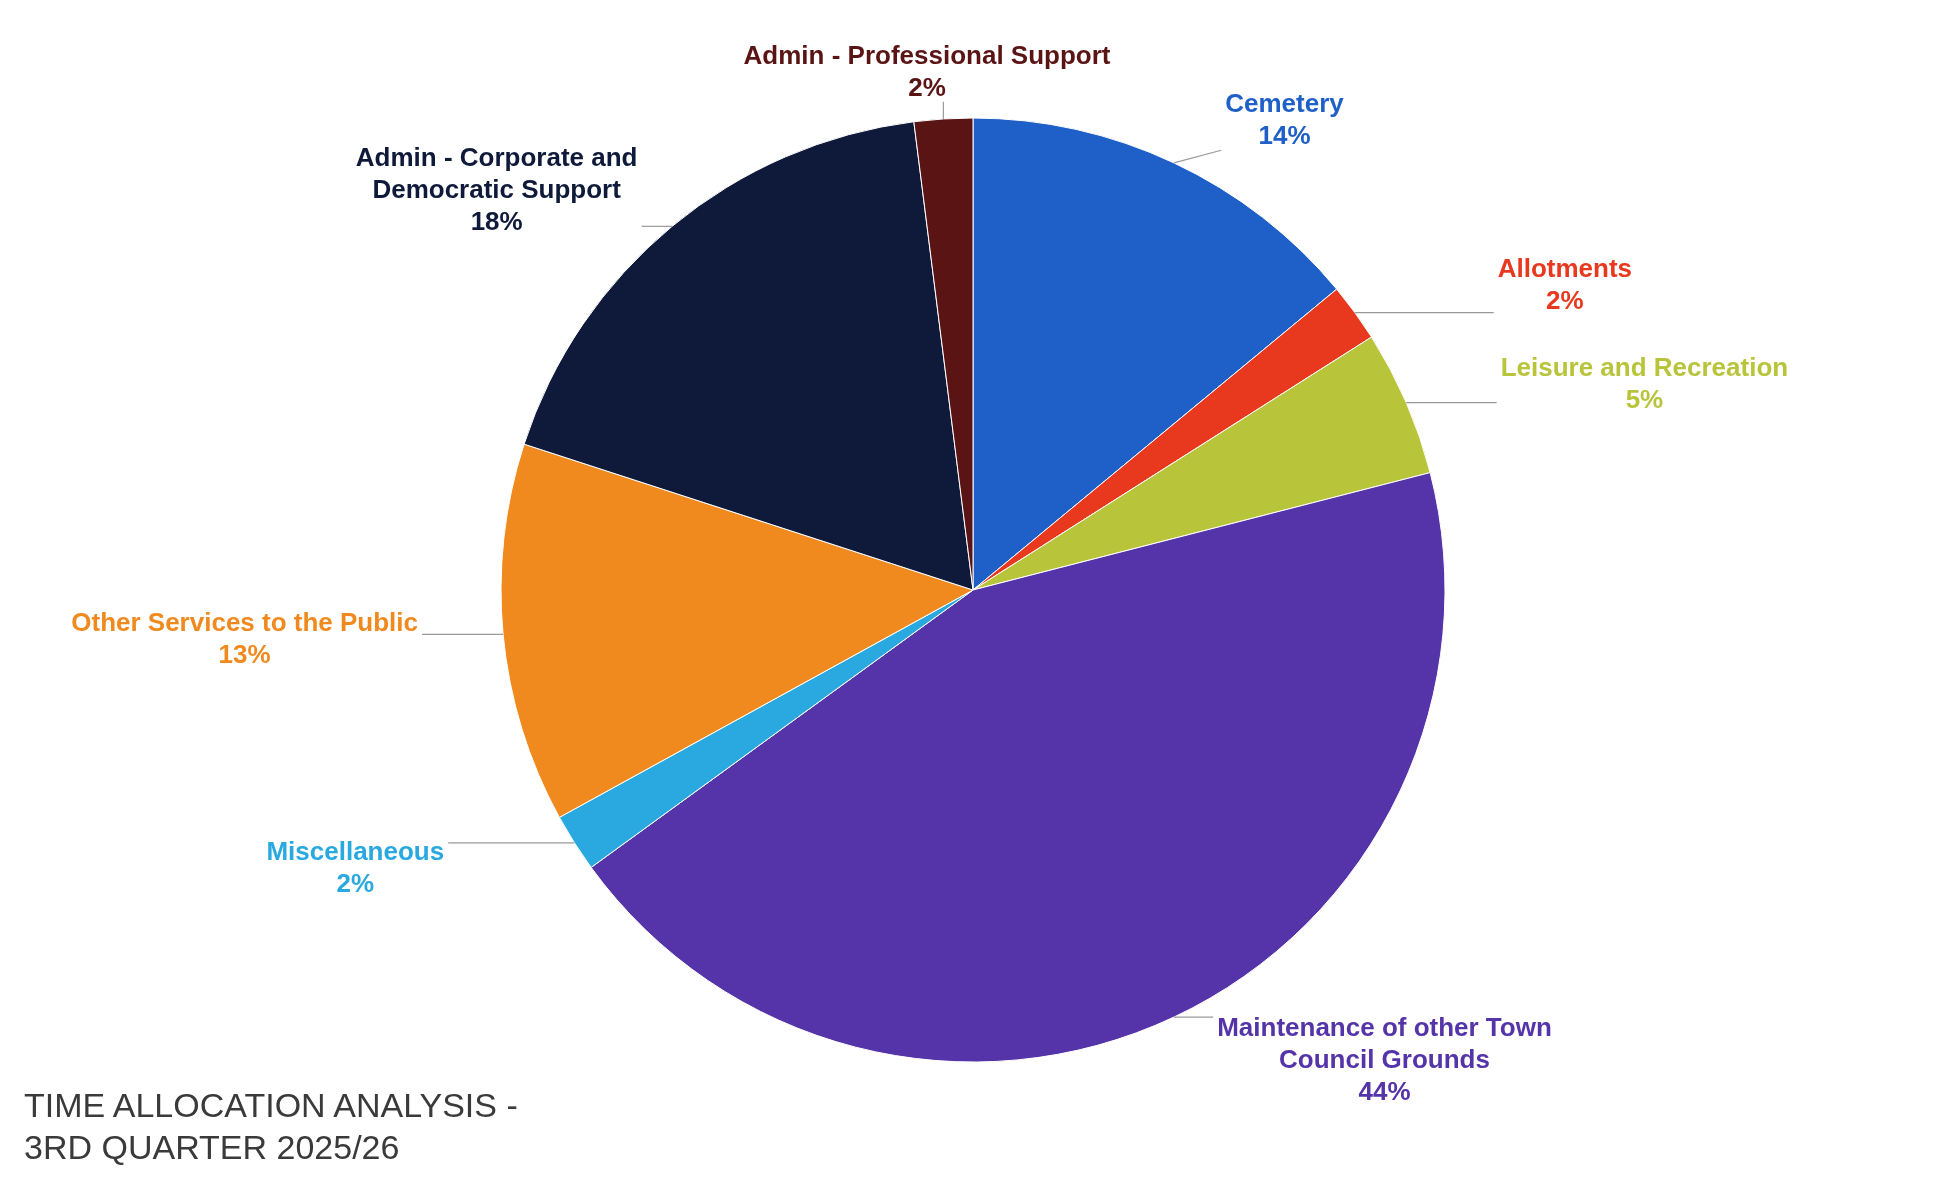  What do you see at coordinates (1384, 1090) in the screenshot?
I see `data-label: 44%` at bounding box center [1384, 1090].